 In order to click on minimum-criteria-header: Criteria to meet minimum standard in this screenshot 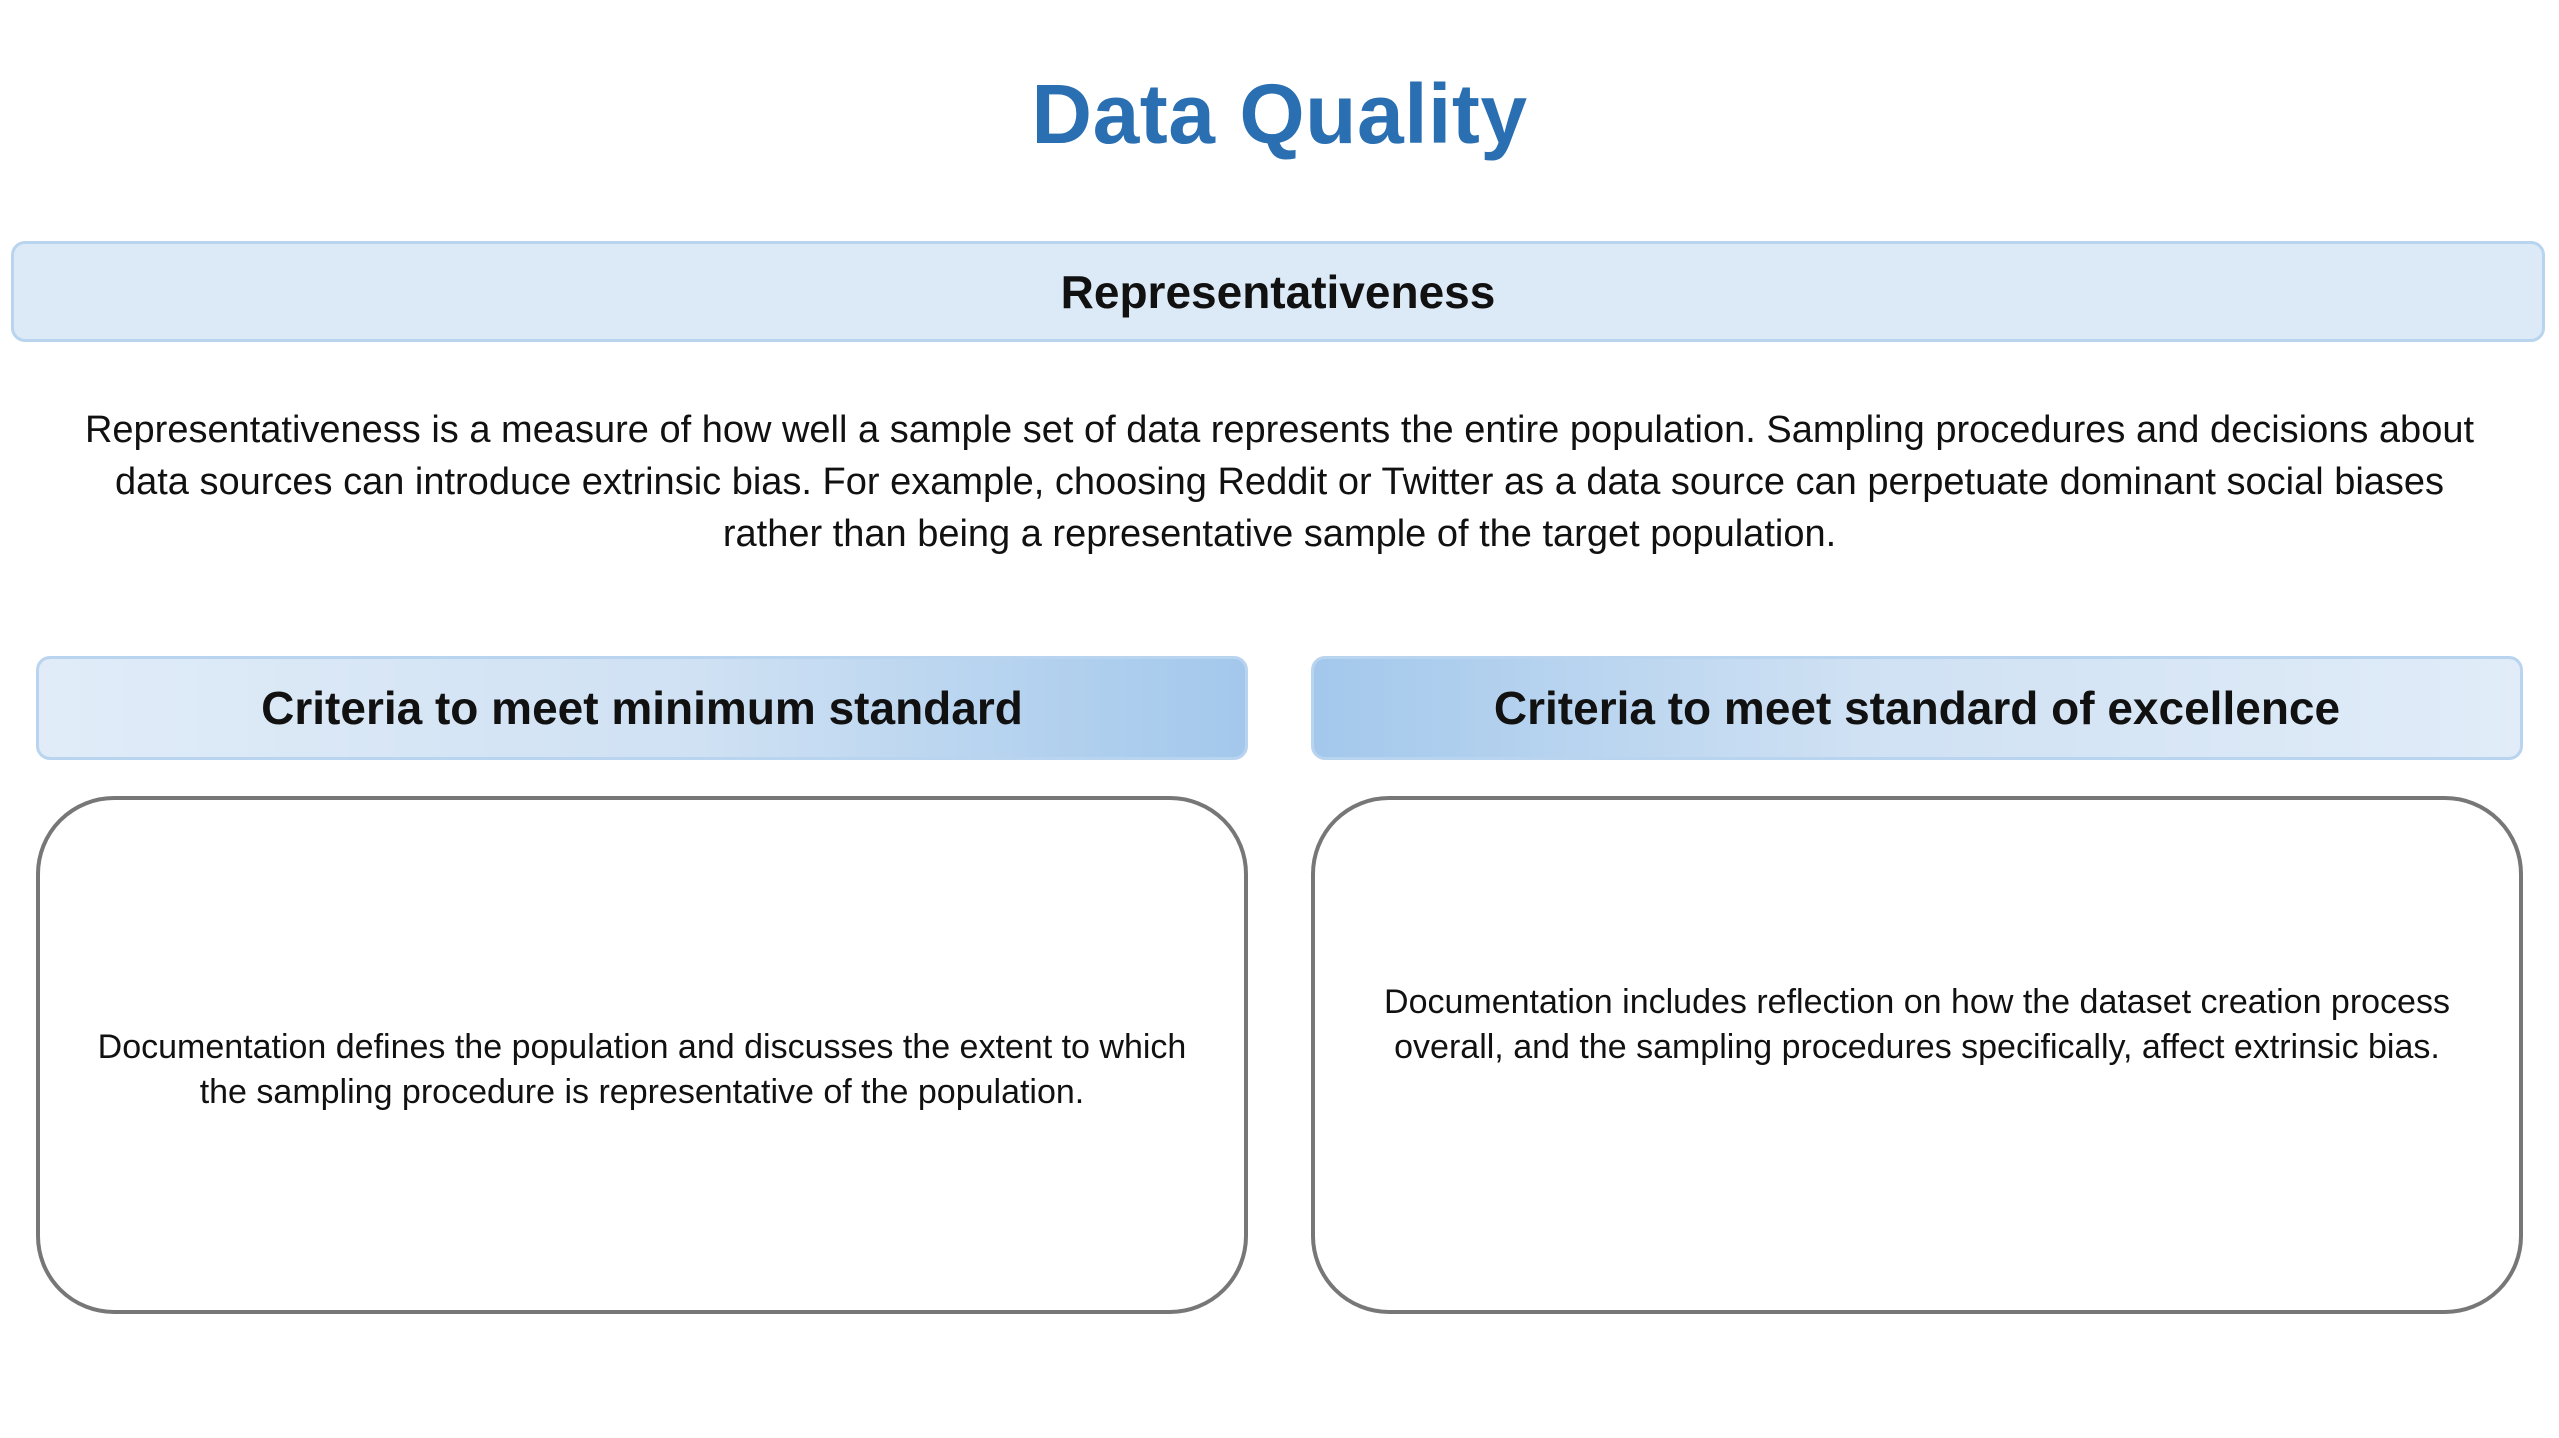, I will do `click(642, 708)`.